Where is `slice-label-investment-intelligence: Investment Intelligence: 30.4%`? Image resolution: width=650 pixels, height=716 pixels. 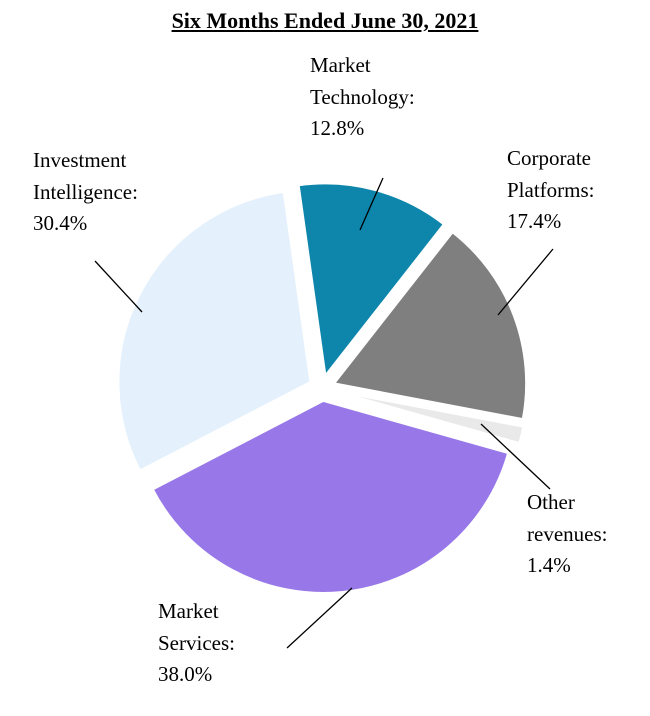
slice-label-investment-intelligence: Investment Intelligence: 30.4% is located at coordinates (85, 191).